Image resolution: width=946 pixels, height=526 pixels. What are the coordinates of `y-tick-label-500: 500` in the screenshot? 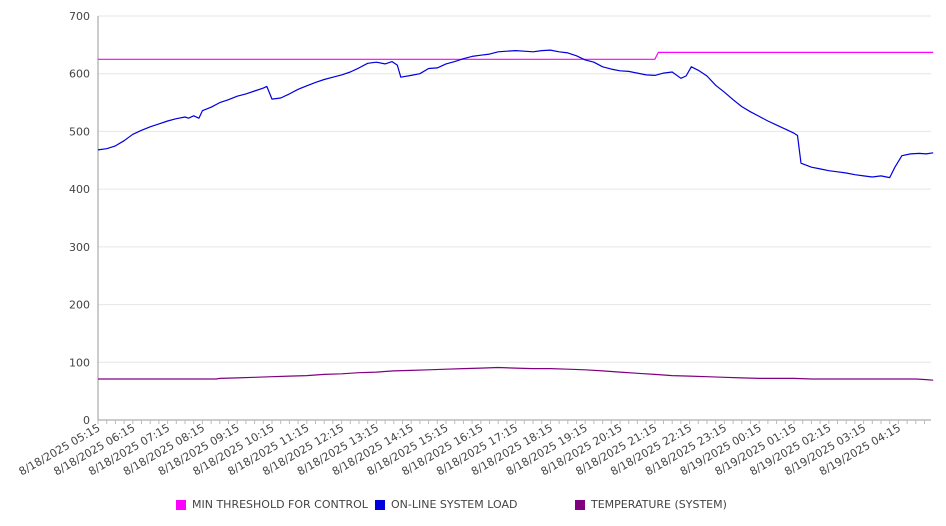 It's located at (79, 131).